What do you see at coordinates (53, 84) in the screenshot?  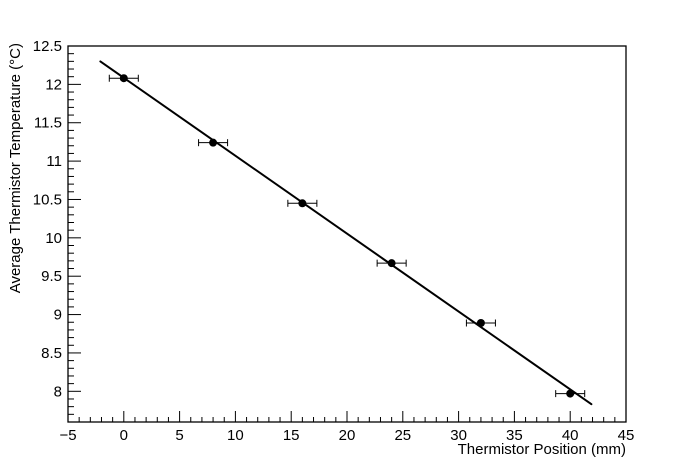 I see `y-tick-label: 12` at bounding box center [53, 84].